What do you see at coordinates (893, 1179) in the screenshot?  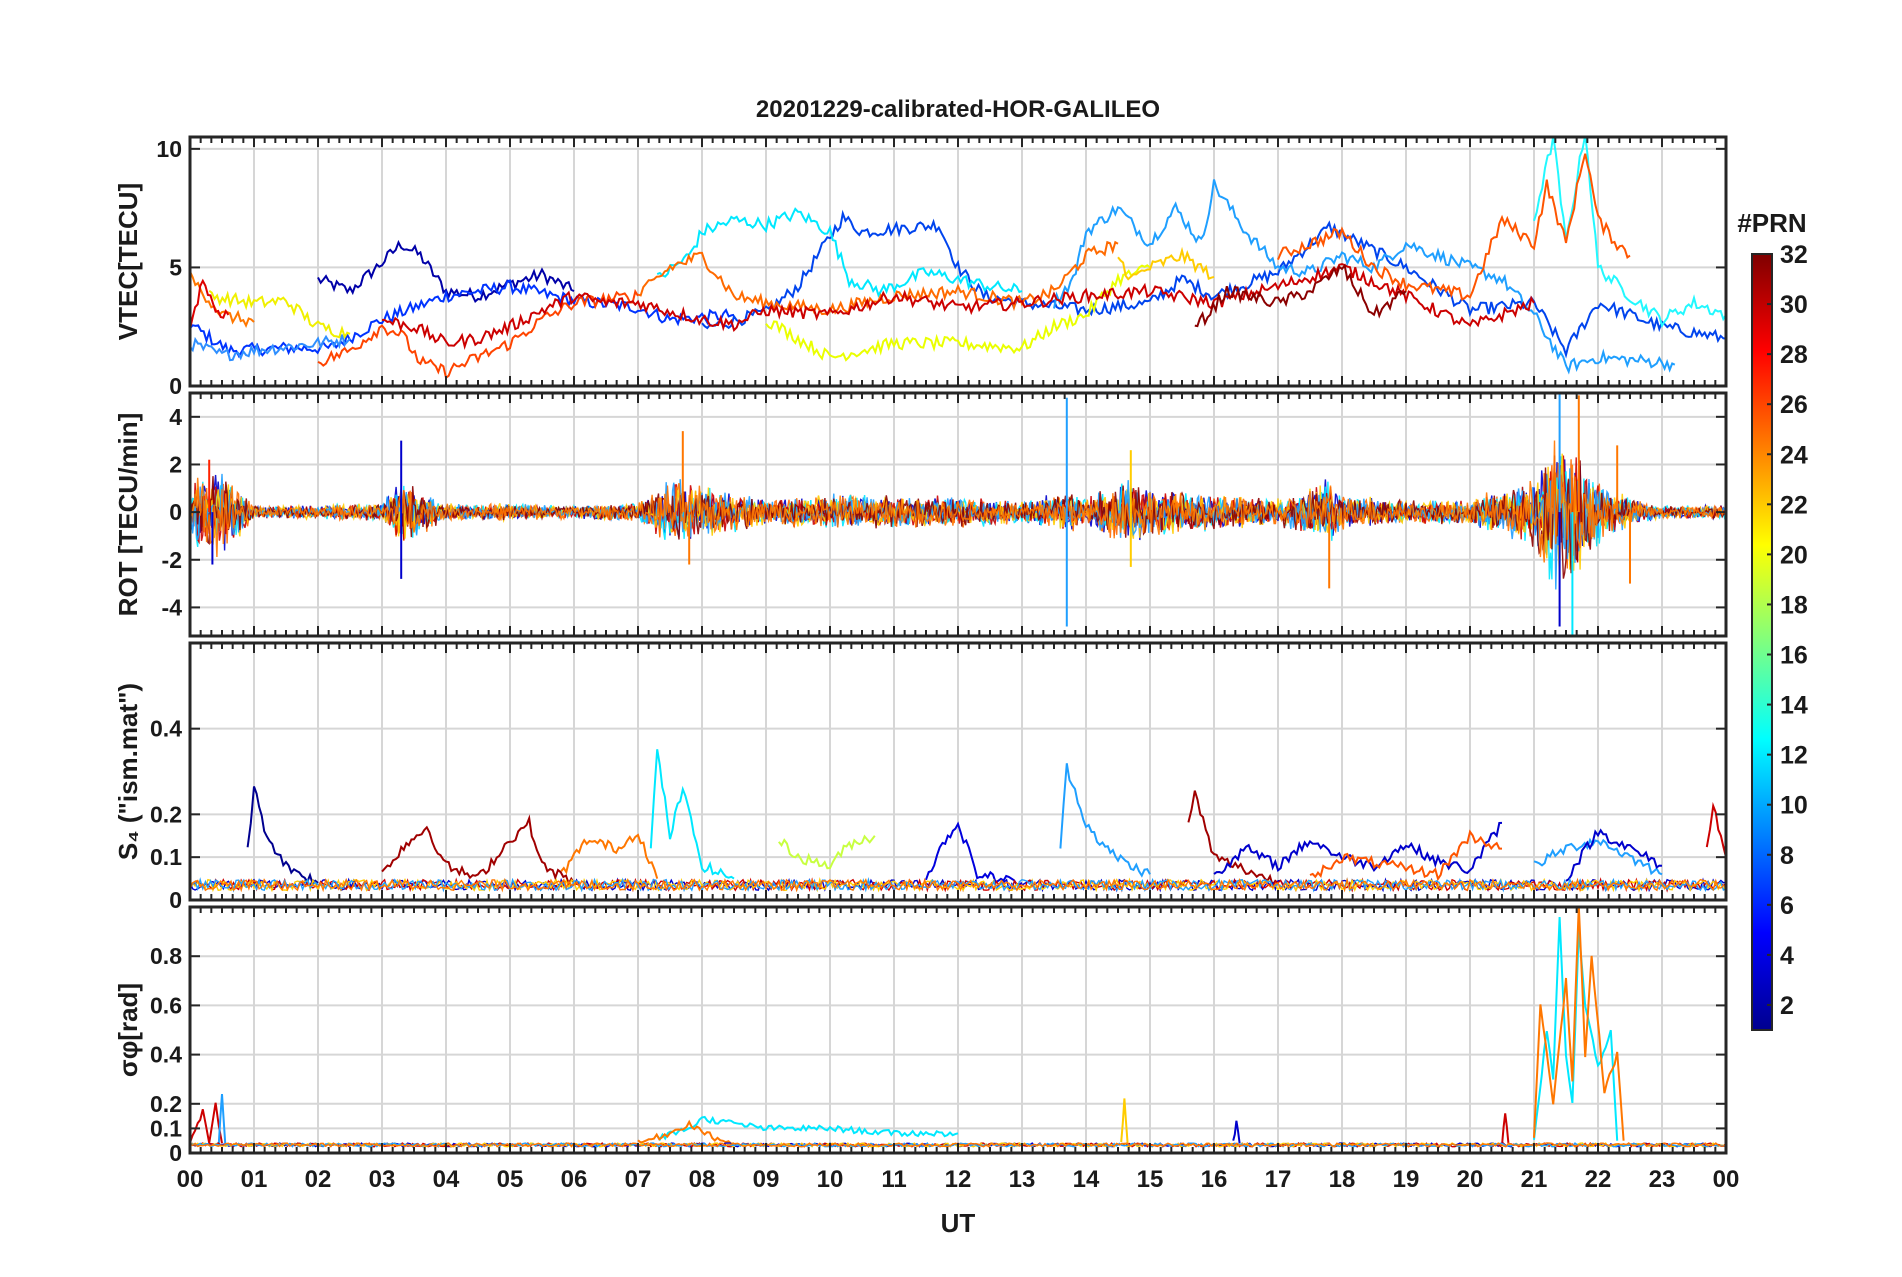 I see `x-tick-label: 11` at bounding box center [893, 1179].